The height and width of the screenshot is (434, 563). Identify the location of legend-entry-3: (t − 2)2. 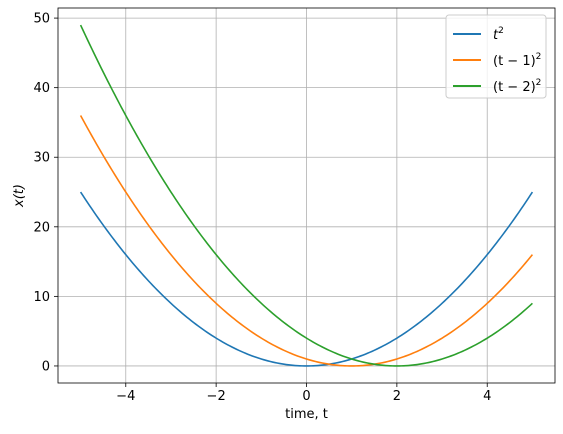
(497, 86).